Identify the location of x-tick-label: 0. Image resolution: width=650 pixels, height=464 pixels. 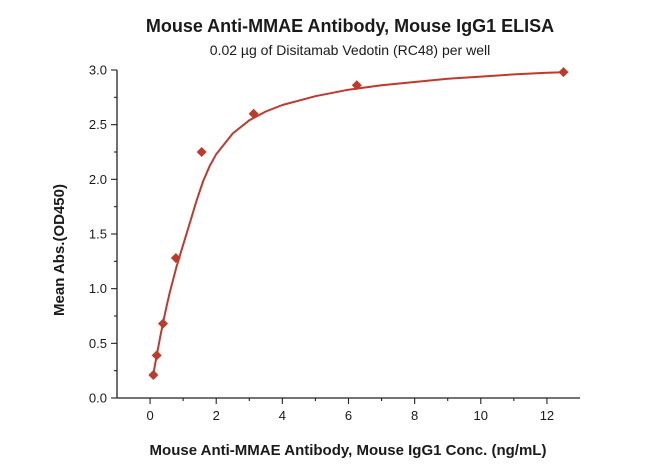
(149, 415).